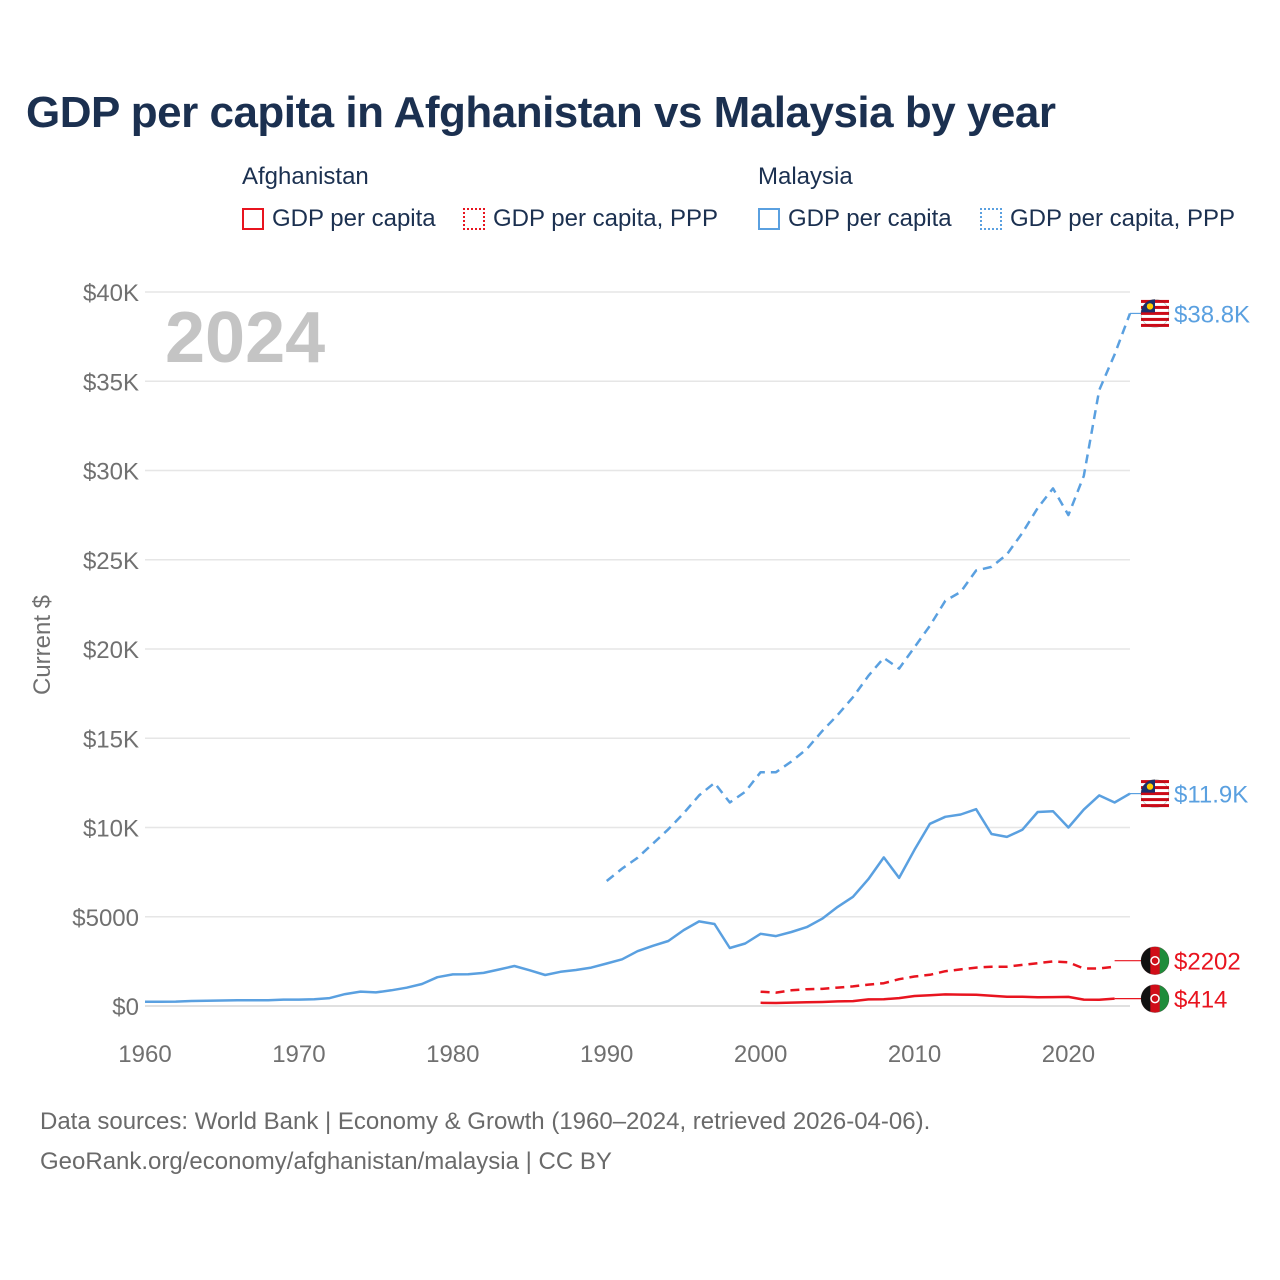 The image size is (1280, 1280). I want to click on legend-item-malaysia-gdp-ppp: GDP per capita, PPP, so click(1107, 219).